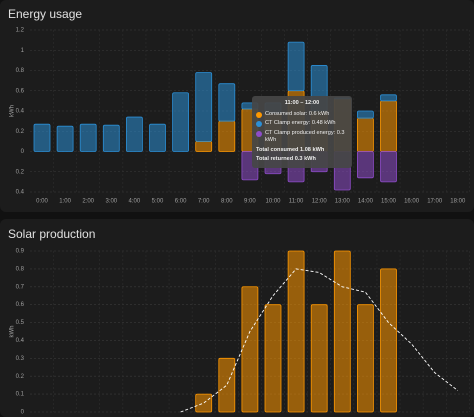  Describe the element at coordinates (20, 395) in the screenshot. I see `y-tick-label: 0.1` at that location.